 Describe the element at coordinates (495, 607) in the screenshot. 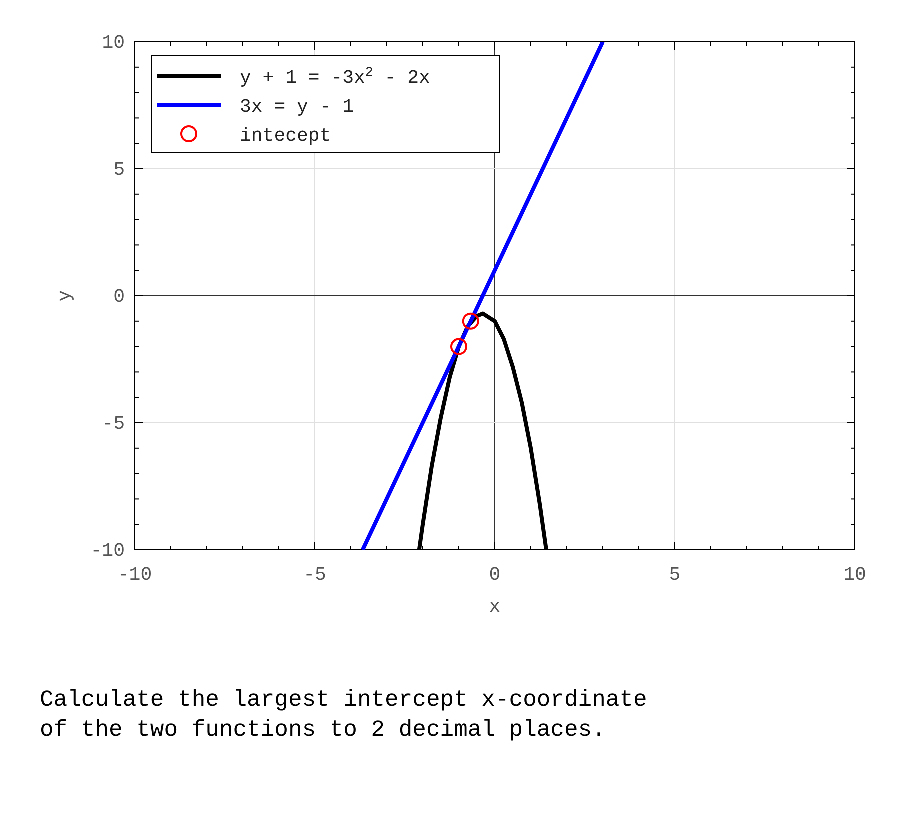

I see `x-axis-title: x` at that location.